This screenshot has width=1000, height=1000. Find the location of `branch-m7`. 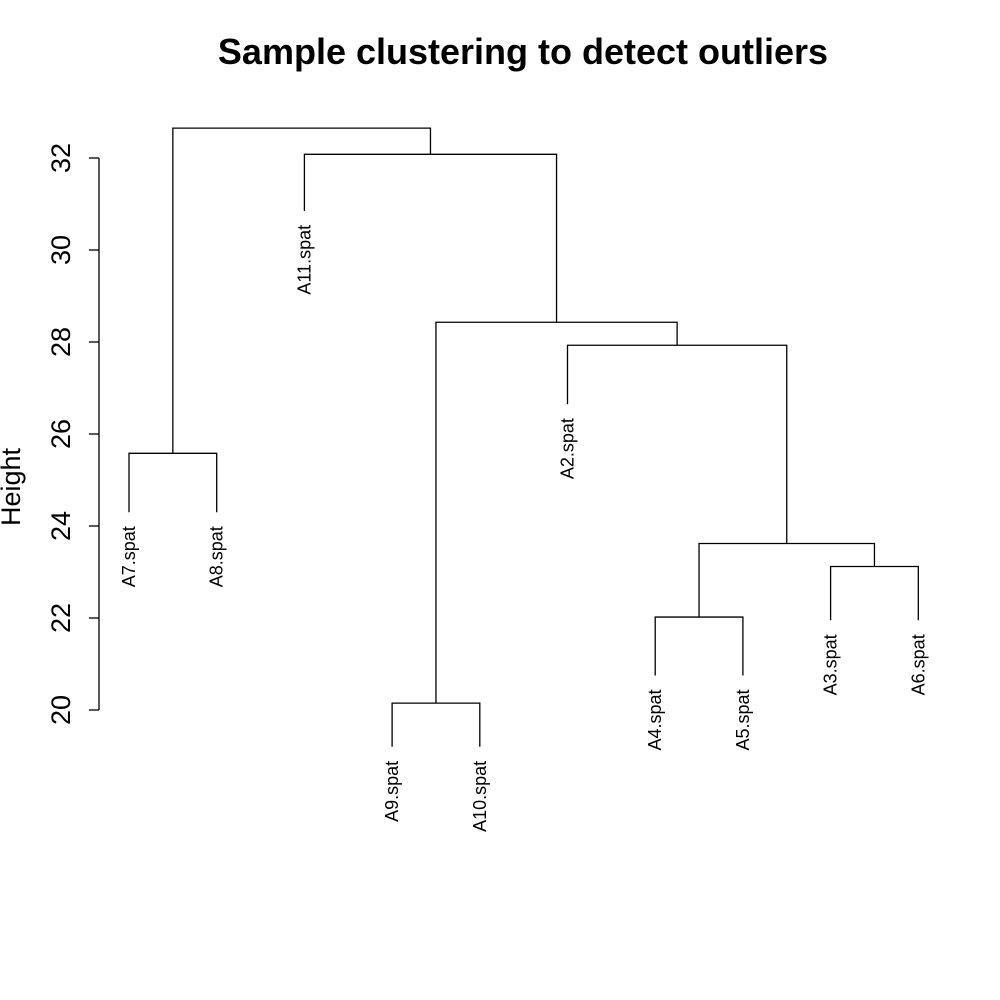

branch-m7 is located at coordinates (556, 512).